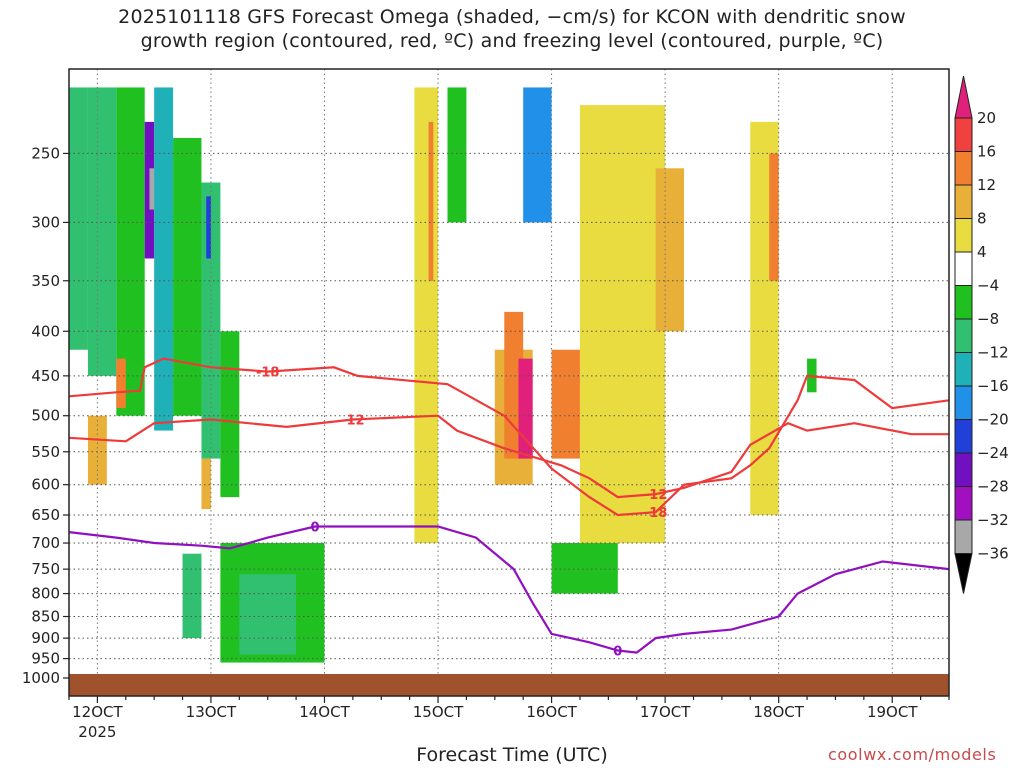  I want to click on y-tick-label: 650, so click(45, 515).